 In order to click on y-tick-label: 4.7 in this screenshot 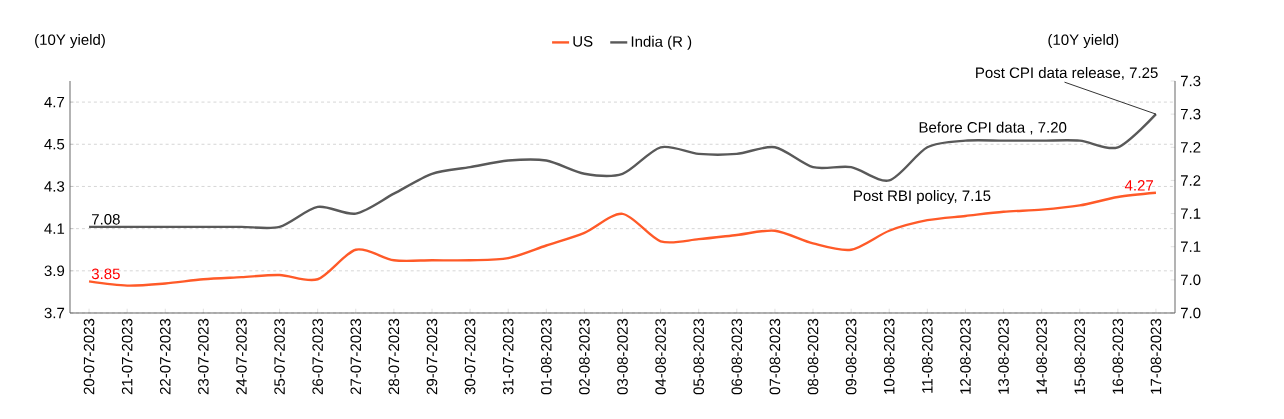, I will do `click(54, 102)`.